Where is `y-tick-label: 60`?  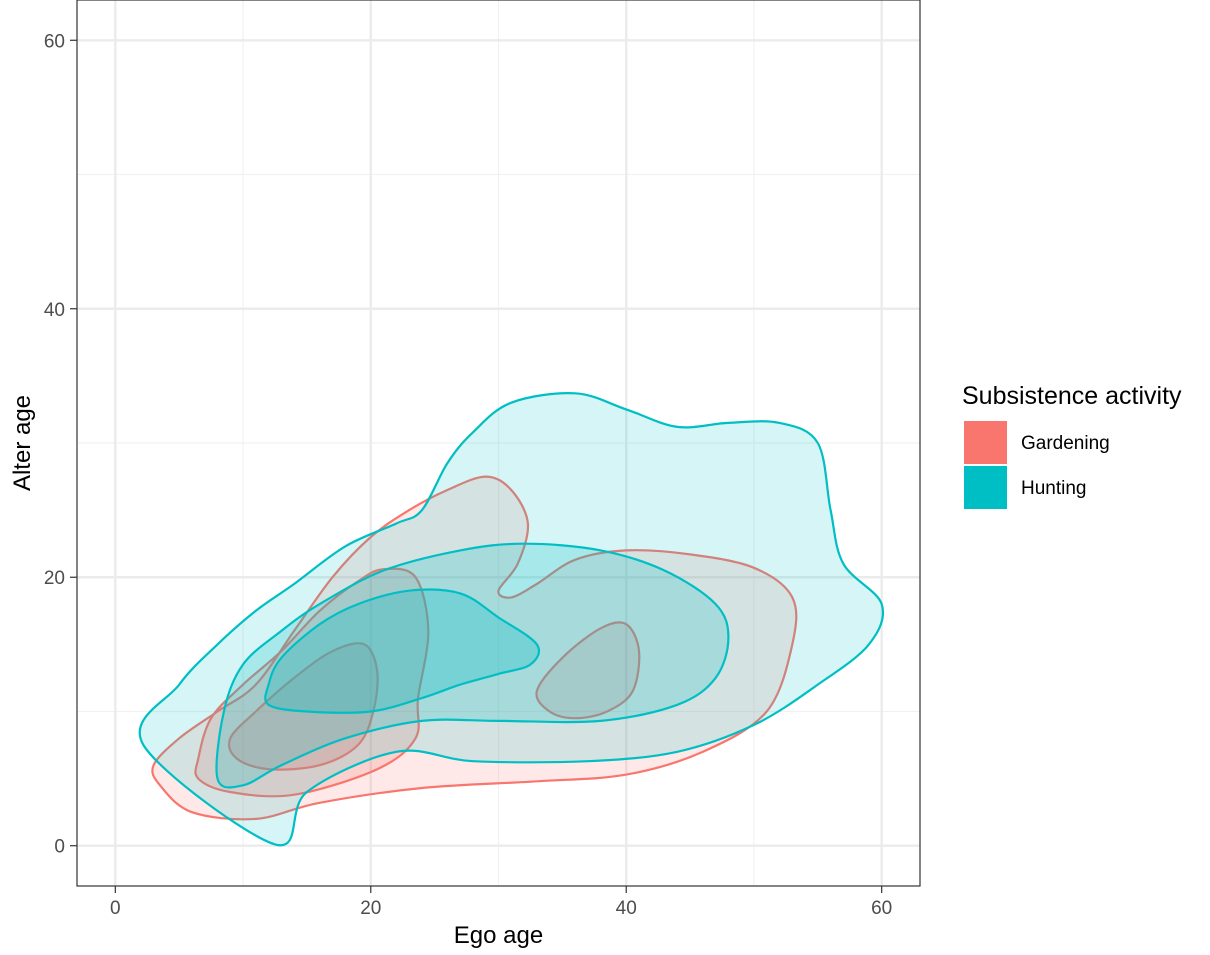
y-tick-label: 60 is located at coordinates (54, 41).